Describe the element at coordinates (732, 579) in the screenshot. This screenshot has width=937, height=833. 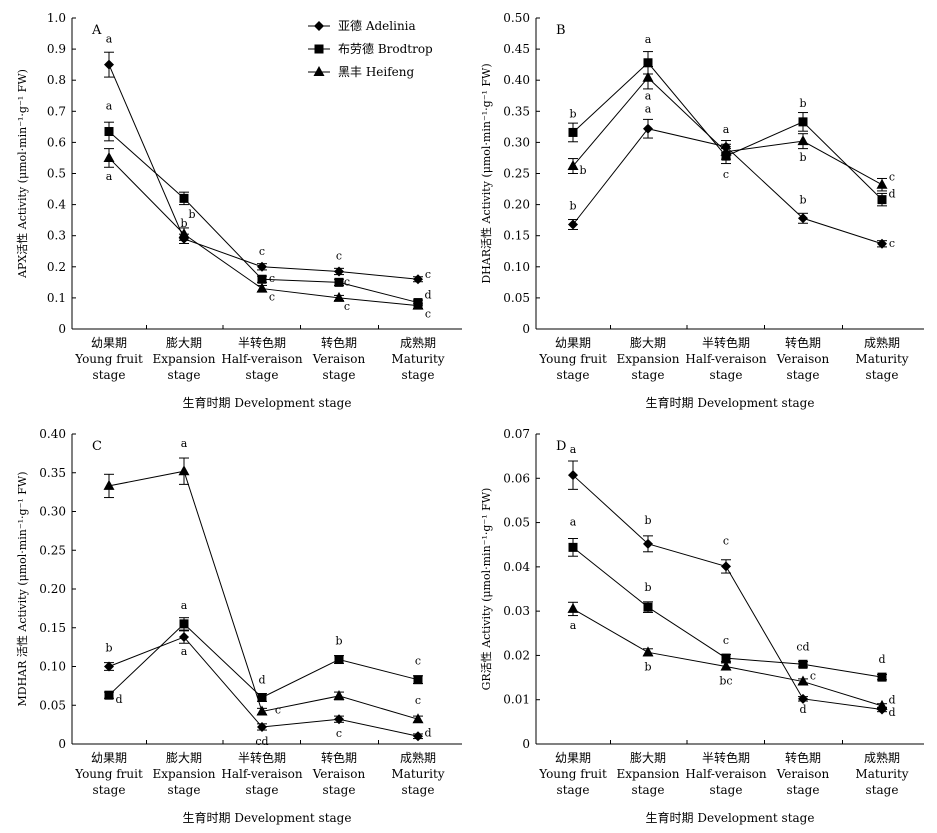
I see `series-diamond: a b c d d` at that location.